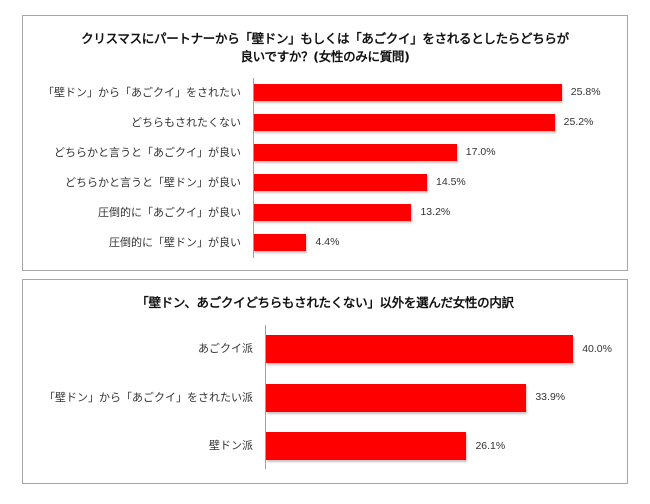  I want to click on category-label: 「壁ドン」から「あごクイ」をされたい派, so click(148, 397).